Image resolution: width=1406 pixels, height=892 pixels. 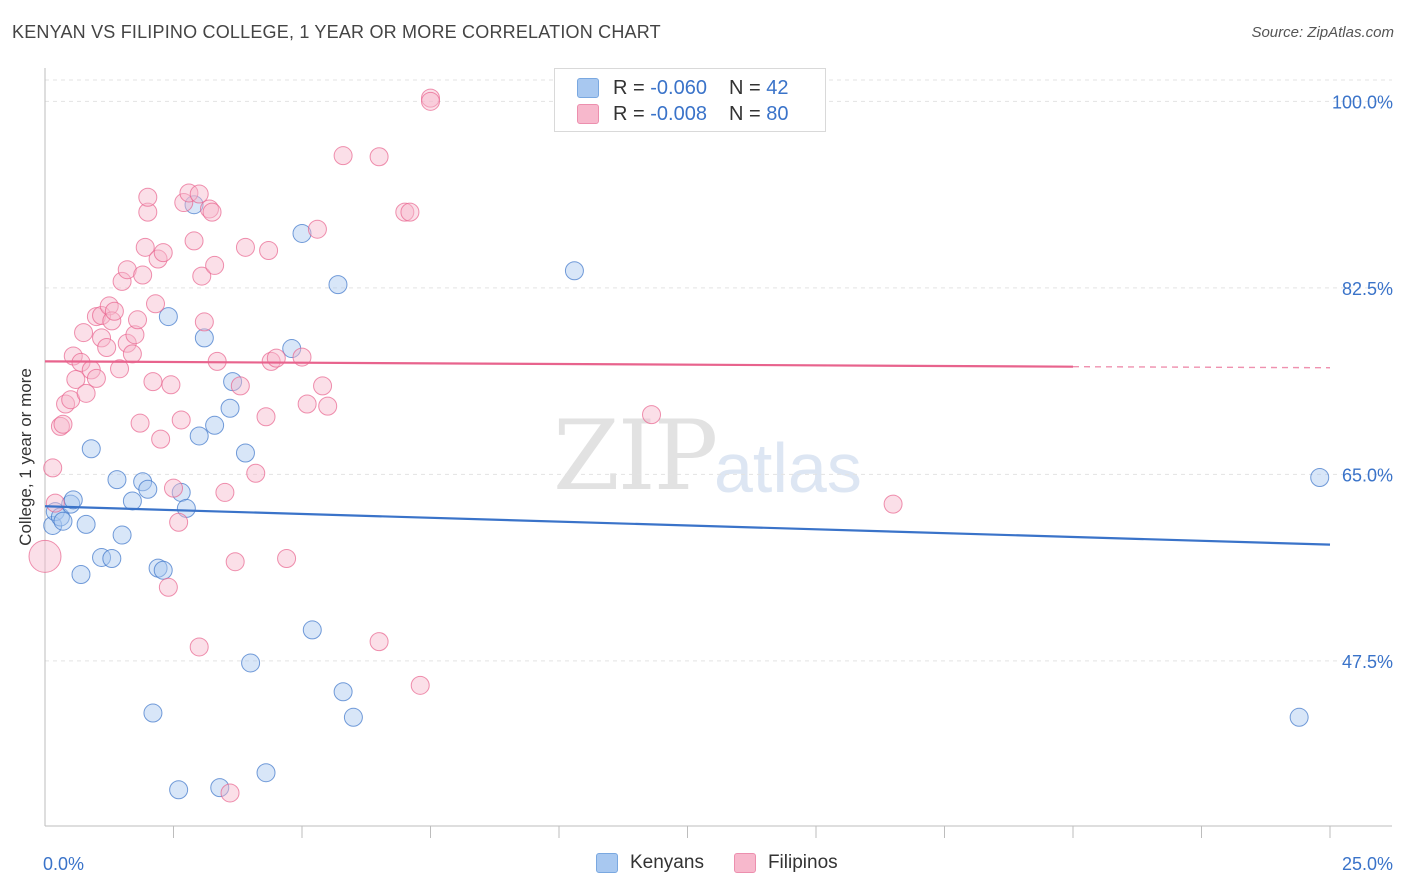 What do you see at coordinates (1362, 102) in the screenshot?
I see `y-tick-label: 100.0%` at bounding box center [1362, 102].